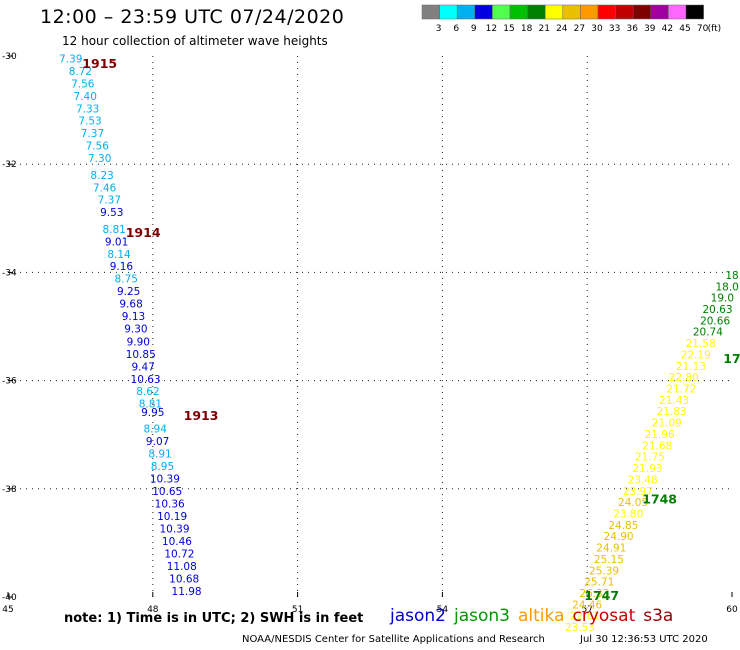  Describe the element at coordinates (580, 628) in the screenshot. I see `wave-height-value: 23.53` at that location.